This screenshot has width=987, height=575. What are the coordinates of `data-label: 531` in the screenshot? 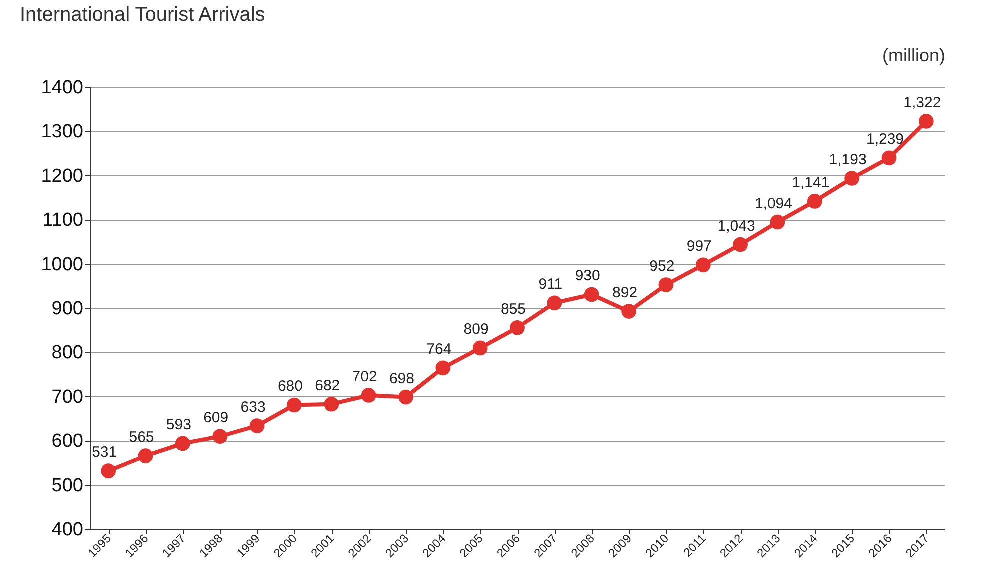 It's located at (105, 453).